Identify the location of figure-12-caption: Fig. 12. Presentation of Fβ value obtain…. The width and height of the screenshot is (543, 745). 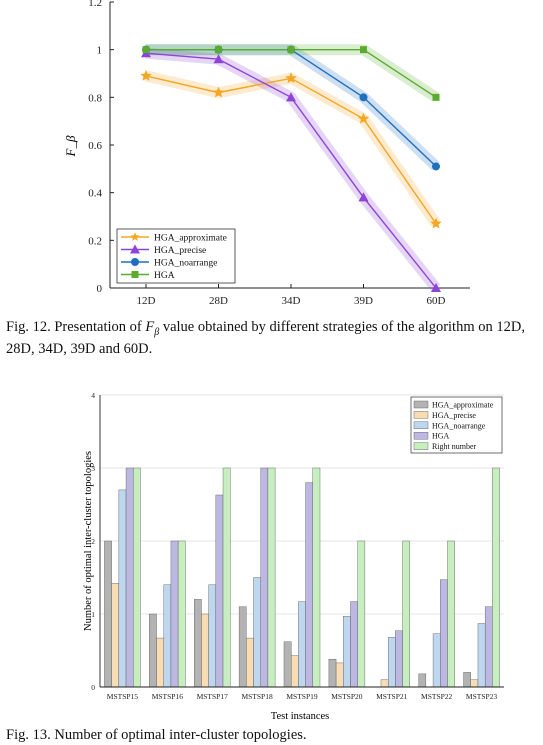
(273, 338).